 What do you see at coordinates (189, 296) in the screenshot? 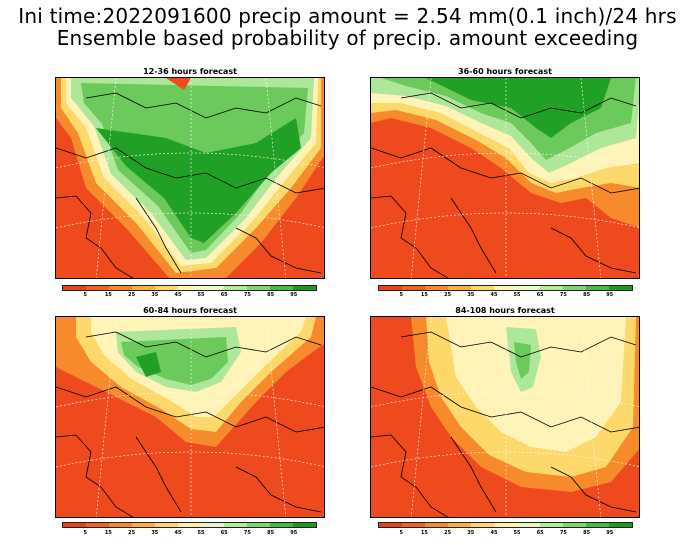
I see `colorbar-ticks-12-36: 5 15 25 35 45 55 65 75 85 95` at bounding box center [189, 296].